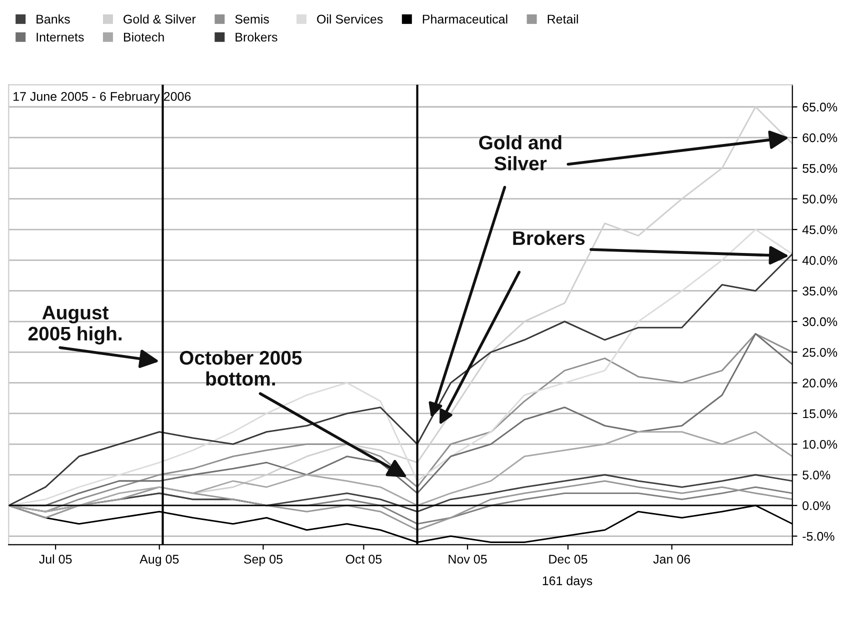 The width and height of the screenshot is (866, 619). What do you see at coordinates (75, 325) in the screenshot?
I see `annotation: August 2005 high.` at bounding box center [75, 325].